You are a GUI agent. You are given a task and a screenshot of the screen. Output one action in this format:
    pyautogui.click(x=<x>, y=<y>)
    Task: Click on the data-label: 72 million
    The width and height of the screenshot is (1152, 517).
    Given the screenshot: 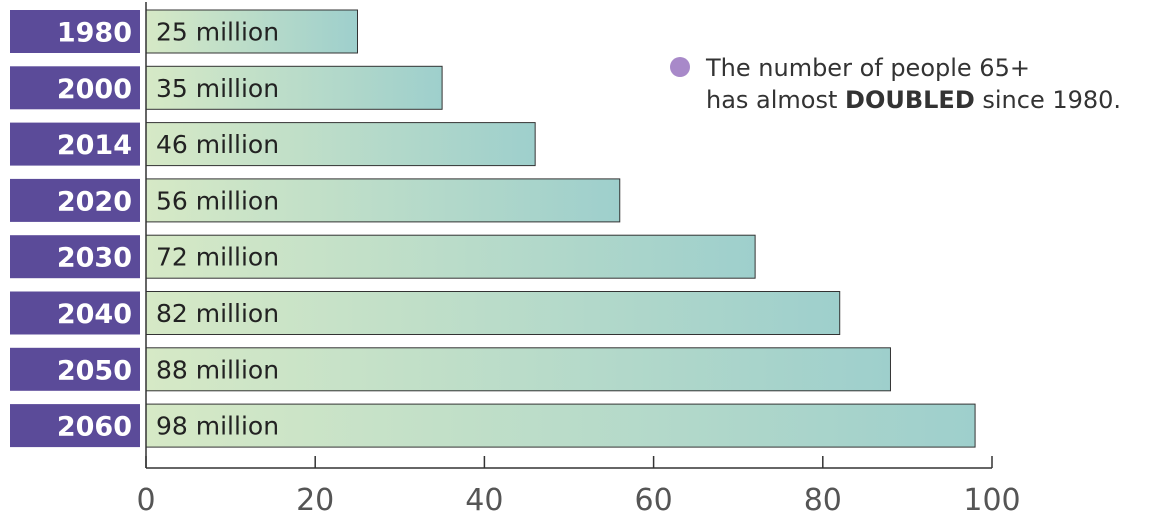 What is the action you would take?
    pyautogui.click(x=217, y=257)
    